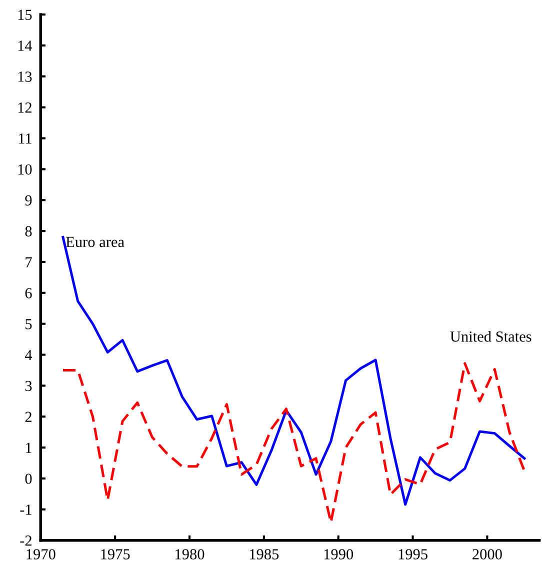 The width and height of the screenshot is (542, 581). Describe the element at coordinates (29, 447) in the screenshot. I see `y-tick-label: 1` at that location.